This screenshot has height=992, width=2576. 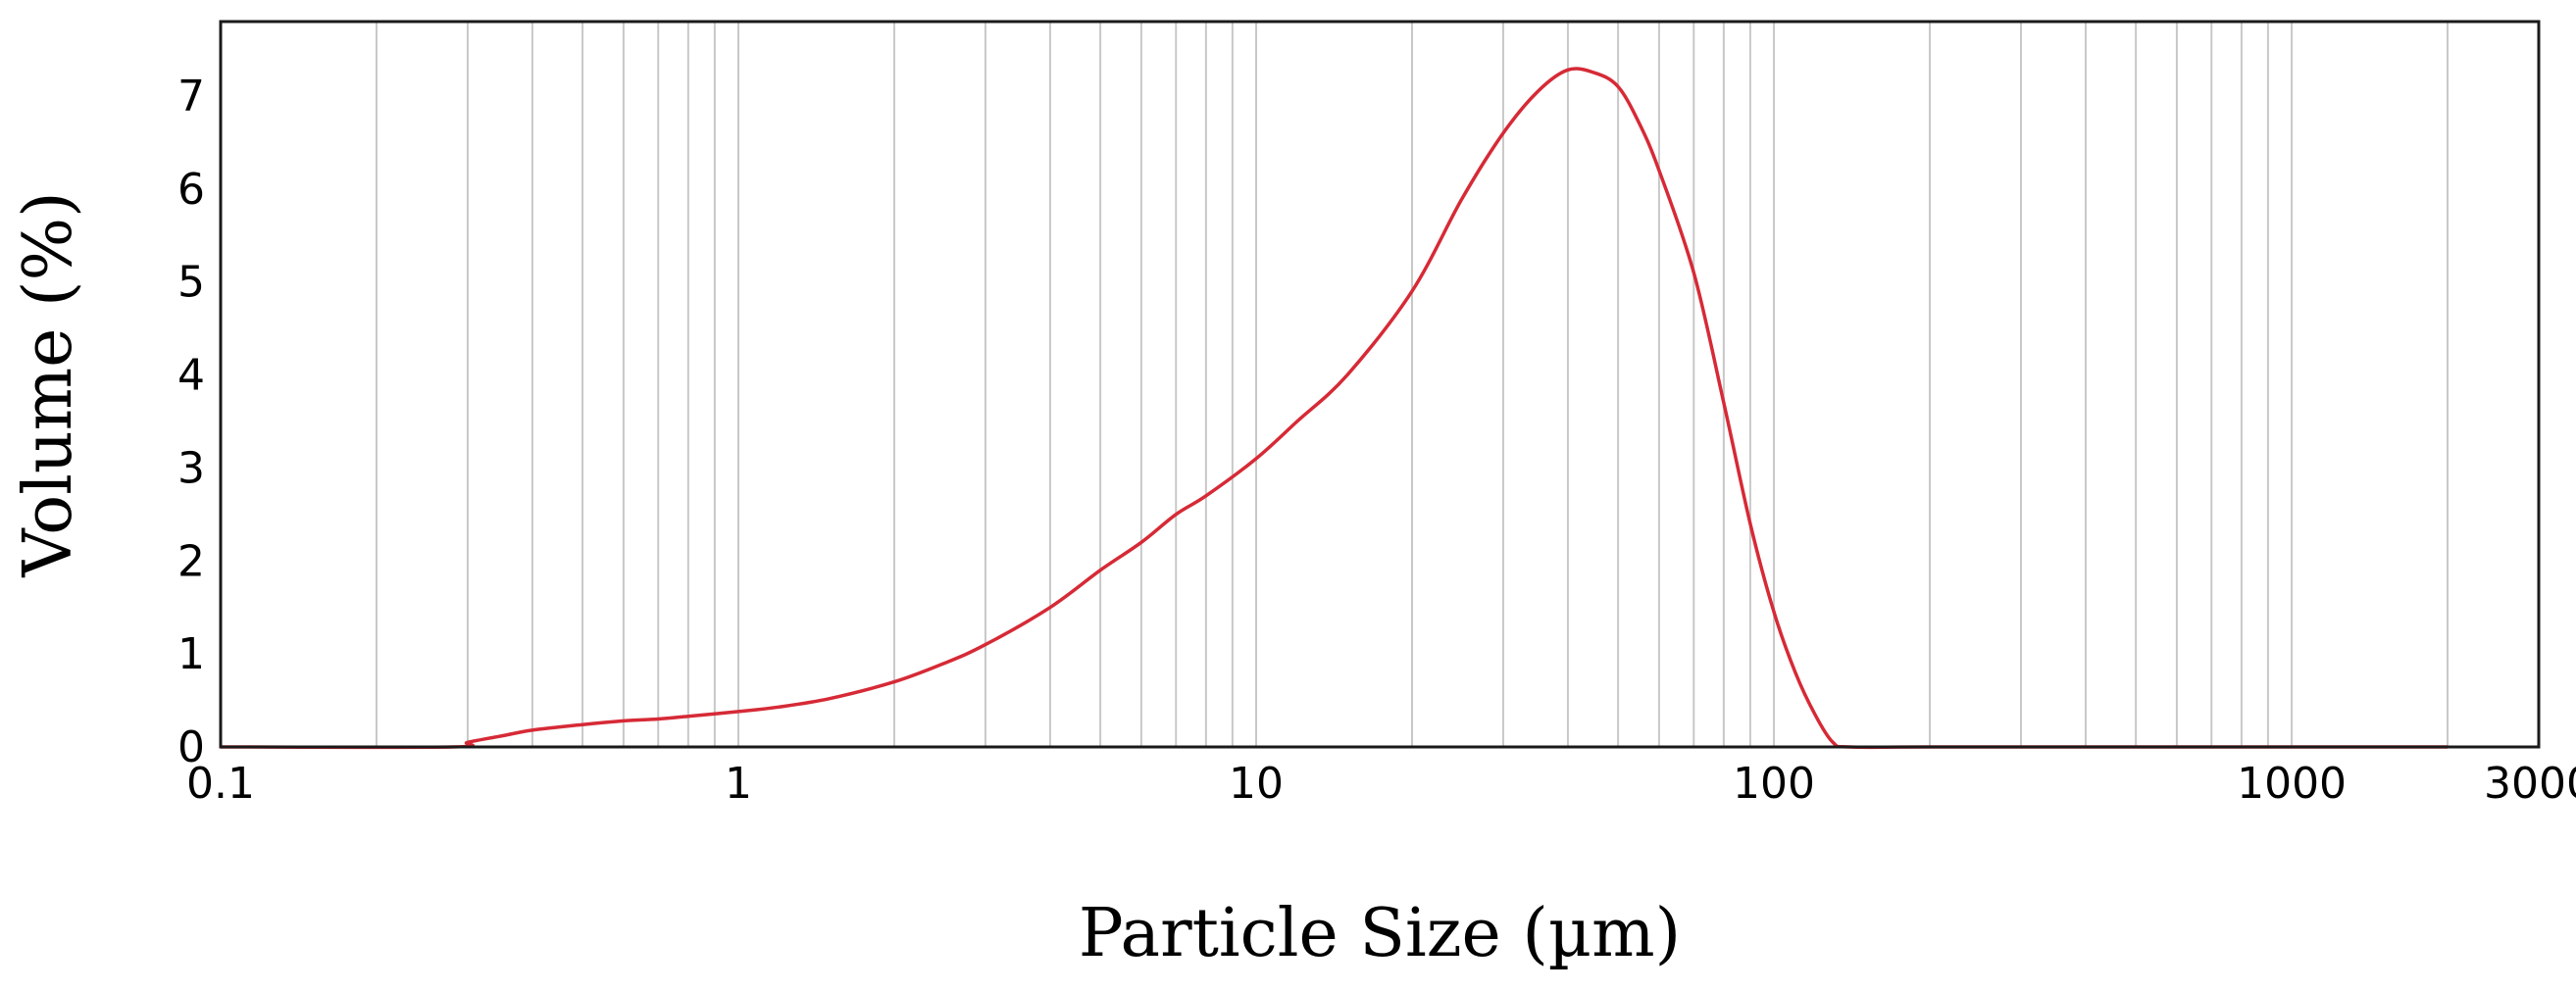 What do you see at coordinates (191, 468) in the screenshot?
I see `y-tick-label: 3` at bounding box center [191, 468].